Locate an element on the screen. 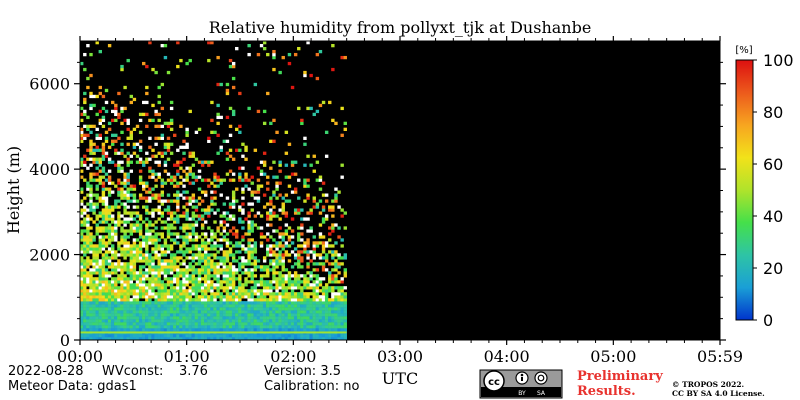 Image resolution: width=800 pixels, height=400 pixels. x-tick-label: 04:00 is located at coordinates (507, 356).